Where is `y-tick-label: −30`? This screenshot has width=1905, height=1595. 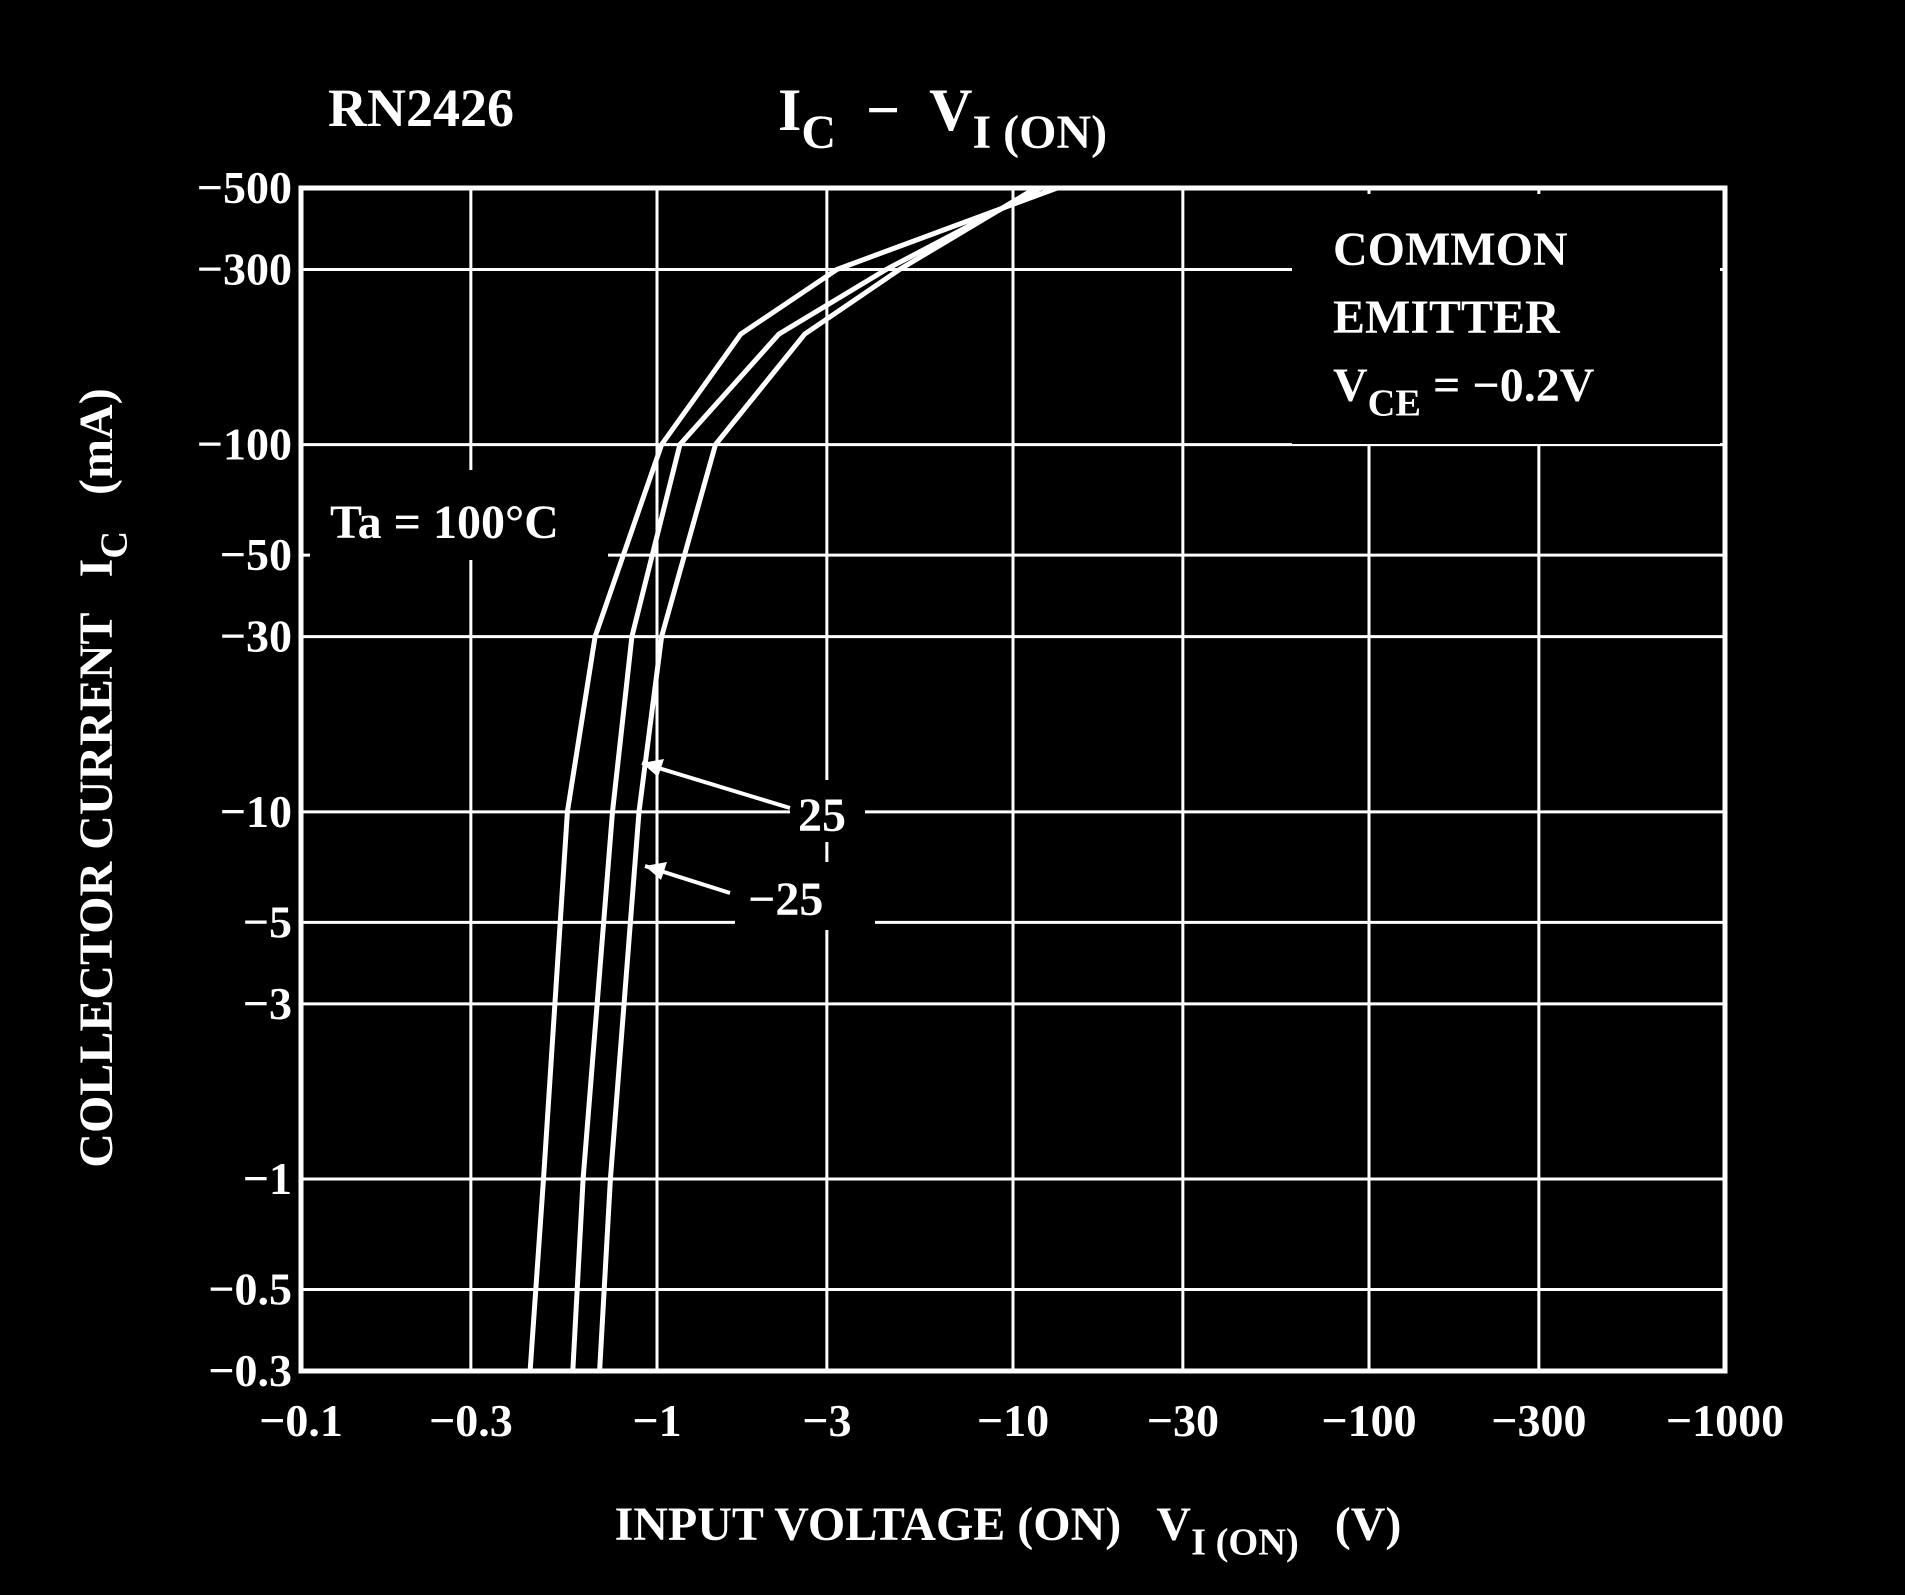 y-tick-label: −30 is located at coordinates (256, 636).